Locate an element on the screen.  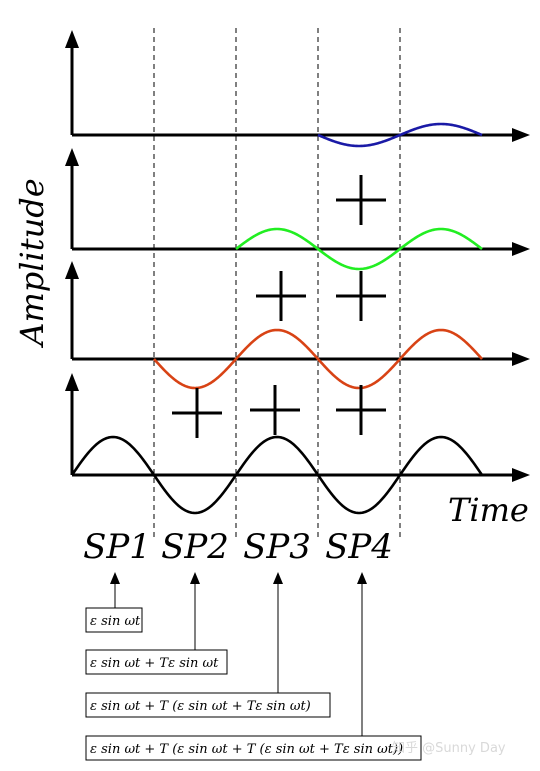
connector-sp1 is located at coordinates (115, 590).